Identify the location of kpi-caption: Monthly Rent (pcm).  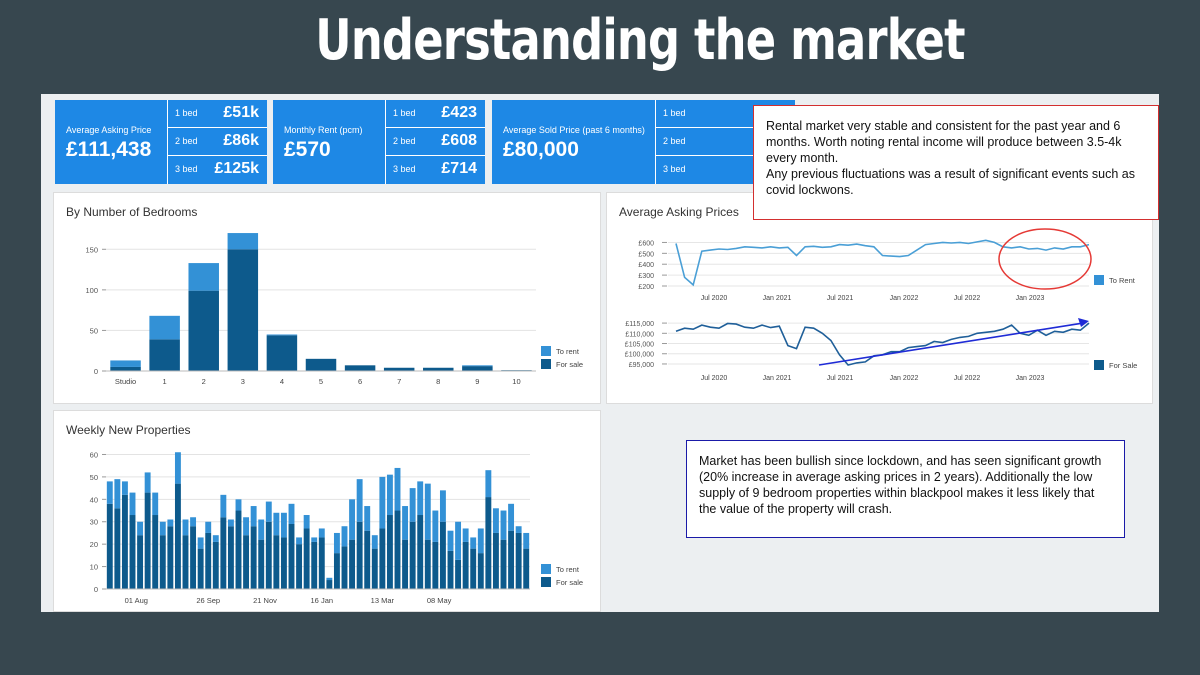
(323, 130).